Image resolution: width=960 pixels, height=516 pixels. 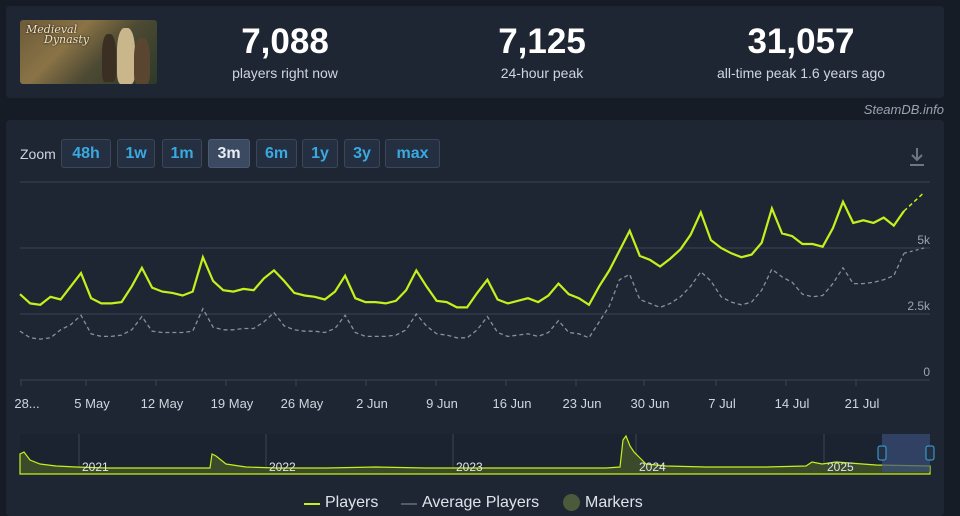 What do you see at coordinates (95, 467) in the screenshot?
I see `overview-year-label: 2021` at bounding box center [95, 467].